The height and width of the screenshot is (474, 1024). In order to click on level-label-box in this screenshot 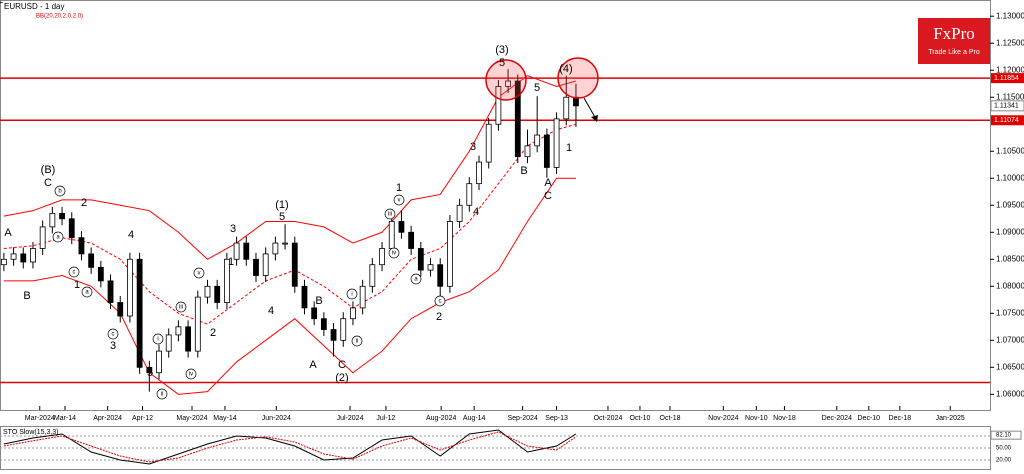, I will do `click(1007, 78)`.